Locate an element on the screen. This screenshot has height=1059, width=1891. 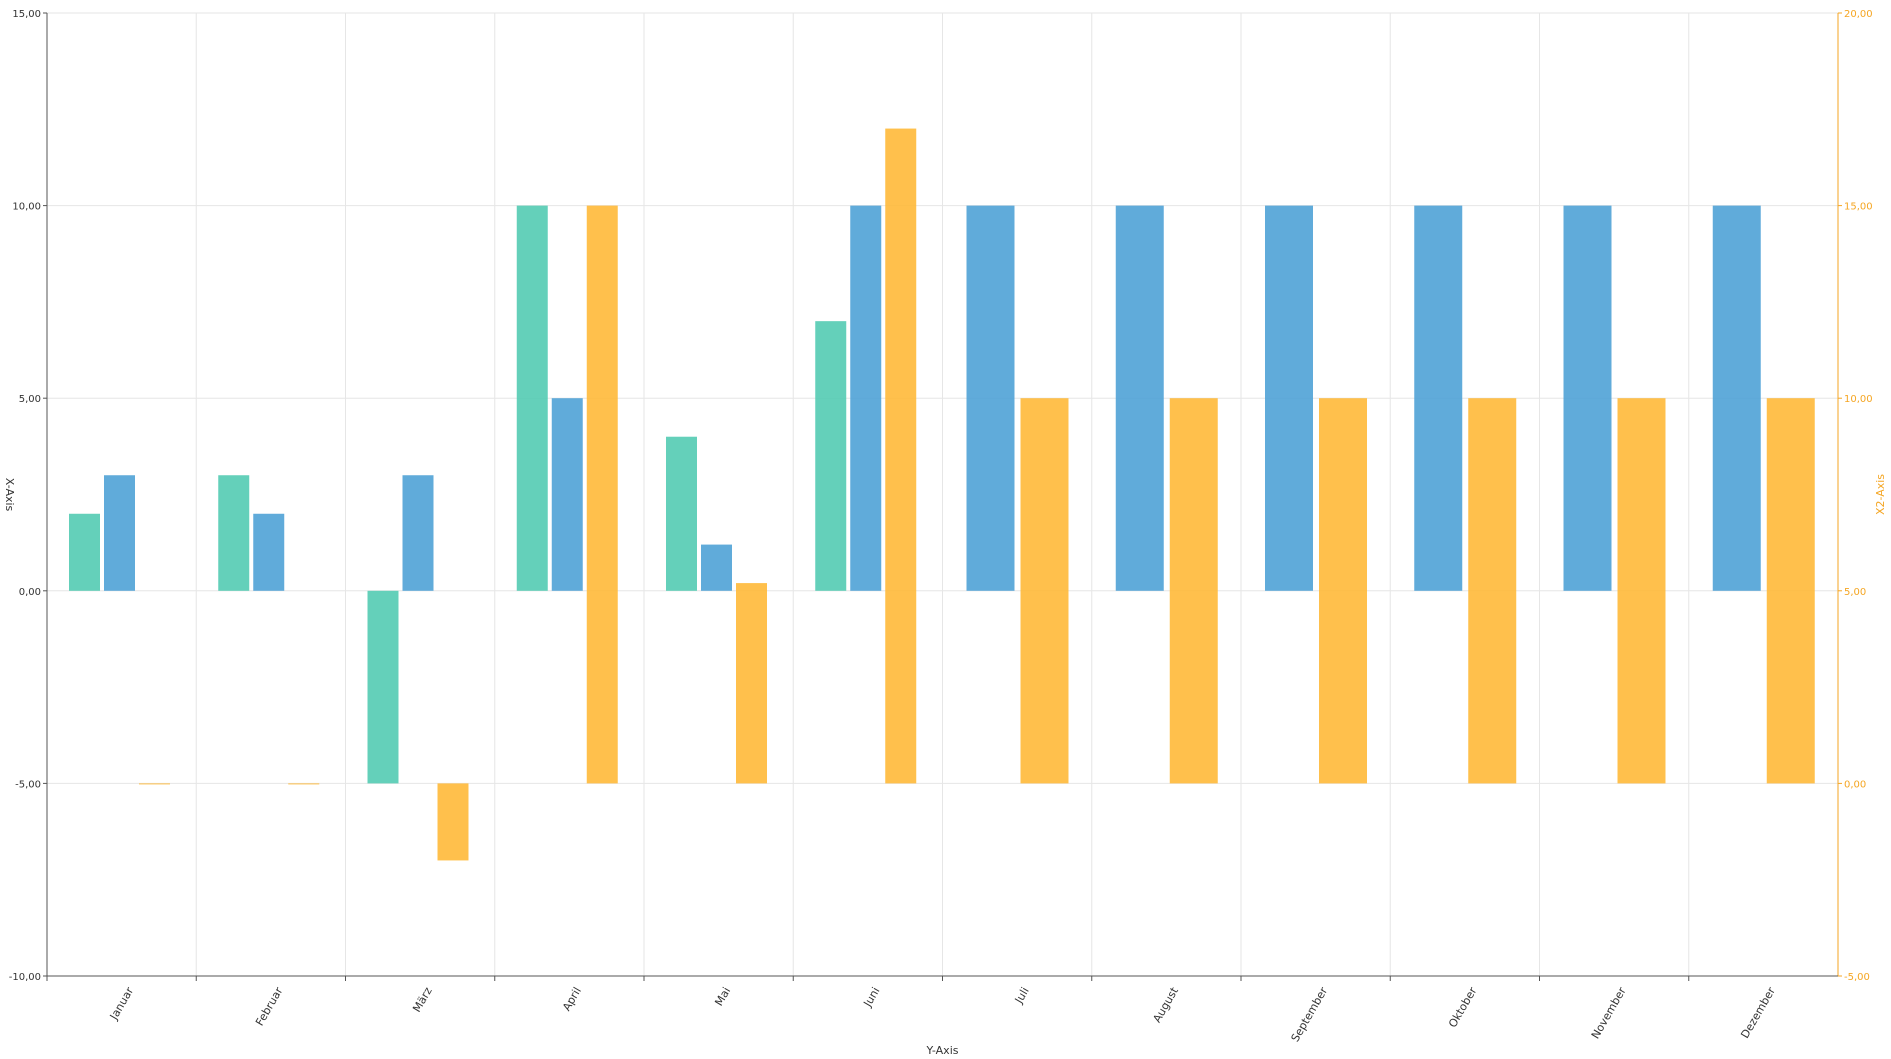
y-tick-label: -10,00 is located at coordinates (25, 977).